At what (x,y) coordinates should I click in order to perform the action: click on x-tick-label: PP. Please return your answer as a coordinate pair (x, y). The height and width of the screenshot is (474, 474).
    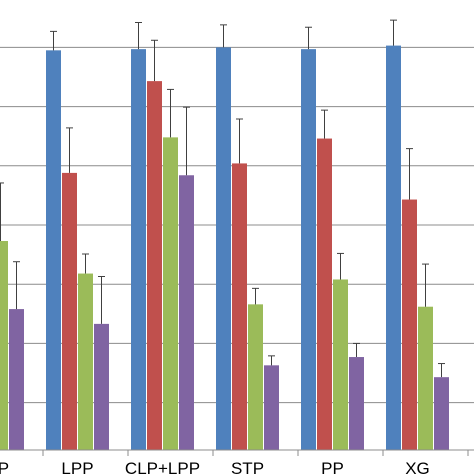
    Looking at the image, I should click on (332, 466).